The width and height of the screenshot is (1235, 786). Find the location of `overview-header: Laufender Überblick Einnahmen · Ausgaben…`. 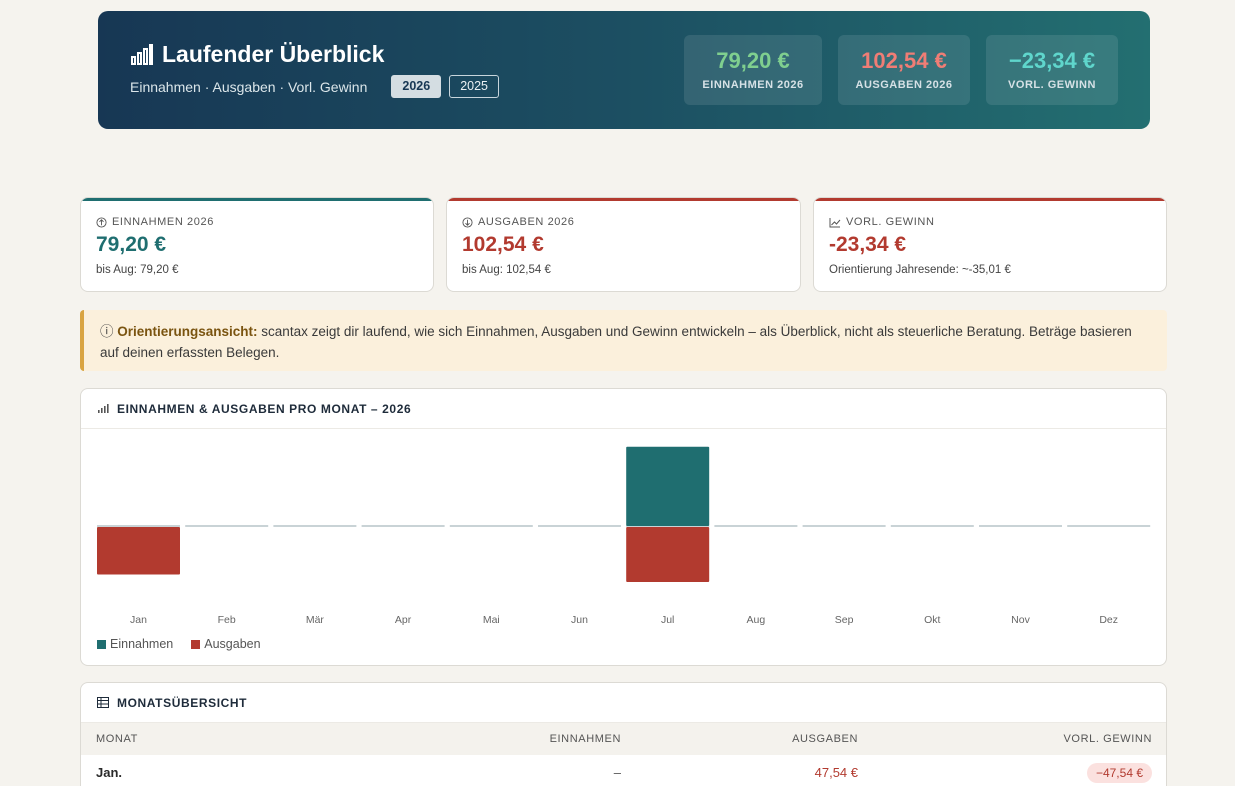

overview-header: Laufender Überblick Einnahmen · Ausgaben… is located at coordinates (624, 70).